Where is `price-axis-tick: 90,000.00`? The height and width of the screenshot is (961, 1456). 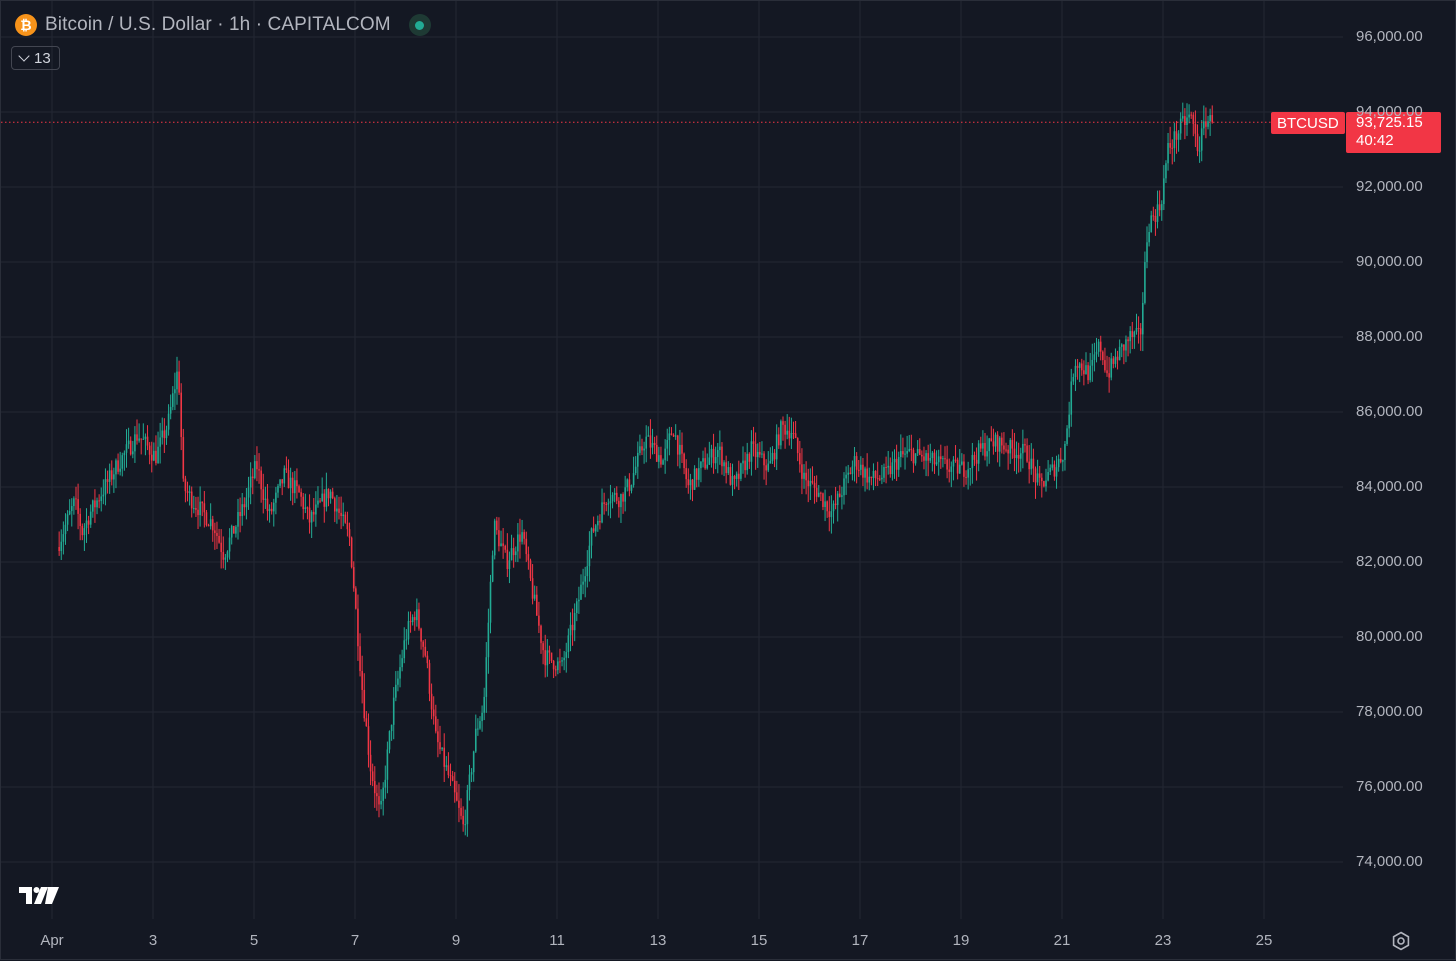
price-axis-tick: 90,000.00 is located at coordinates (1389, 261).